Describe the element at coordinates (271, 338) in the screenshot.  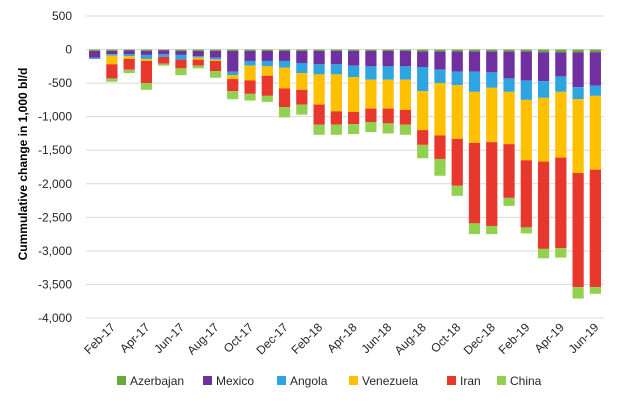
I see `x-tick-label: Dec-17` at that location.